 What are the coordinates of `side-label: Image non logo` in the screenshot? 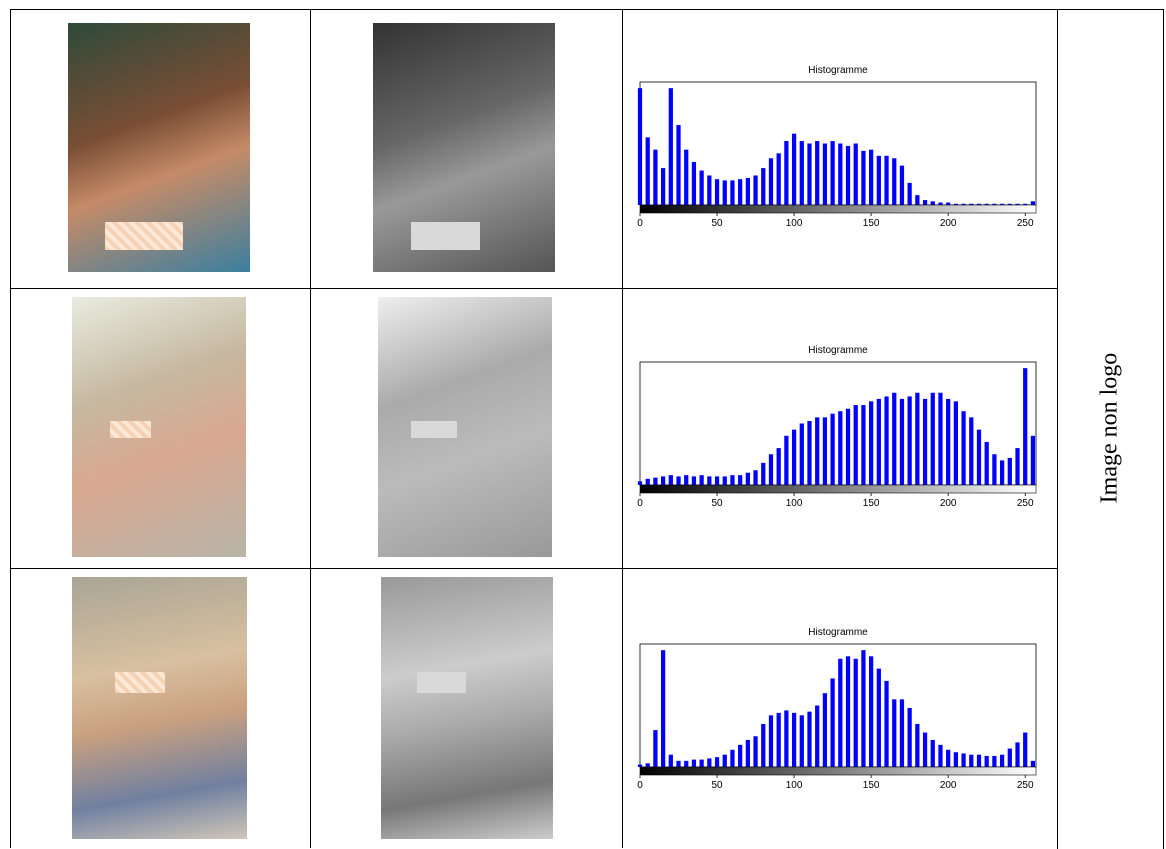 It's located at (1109, 428).